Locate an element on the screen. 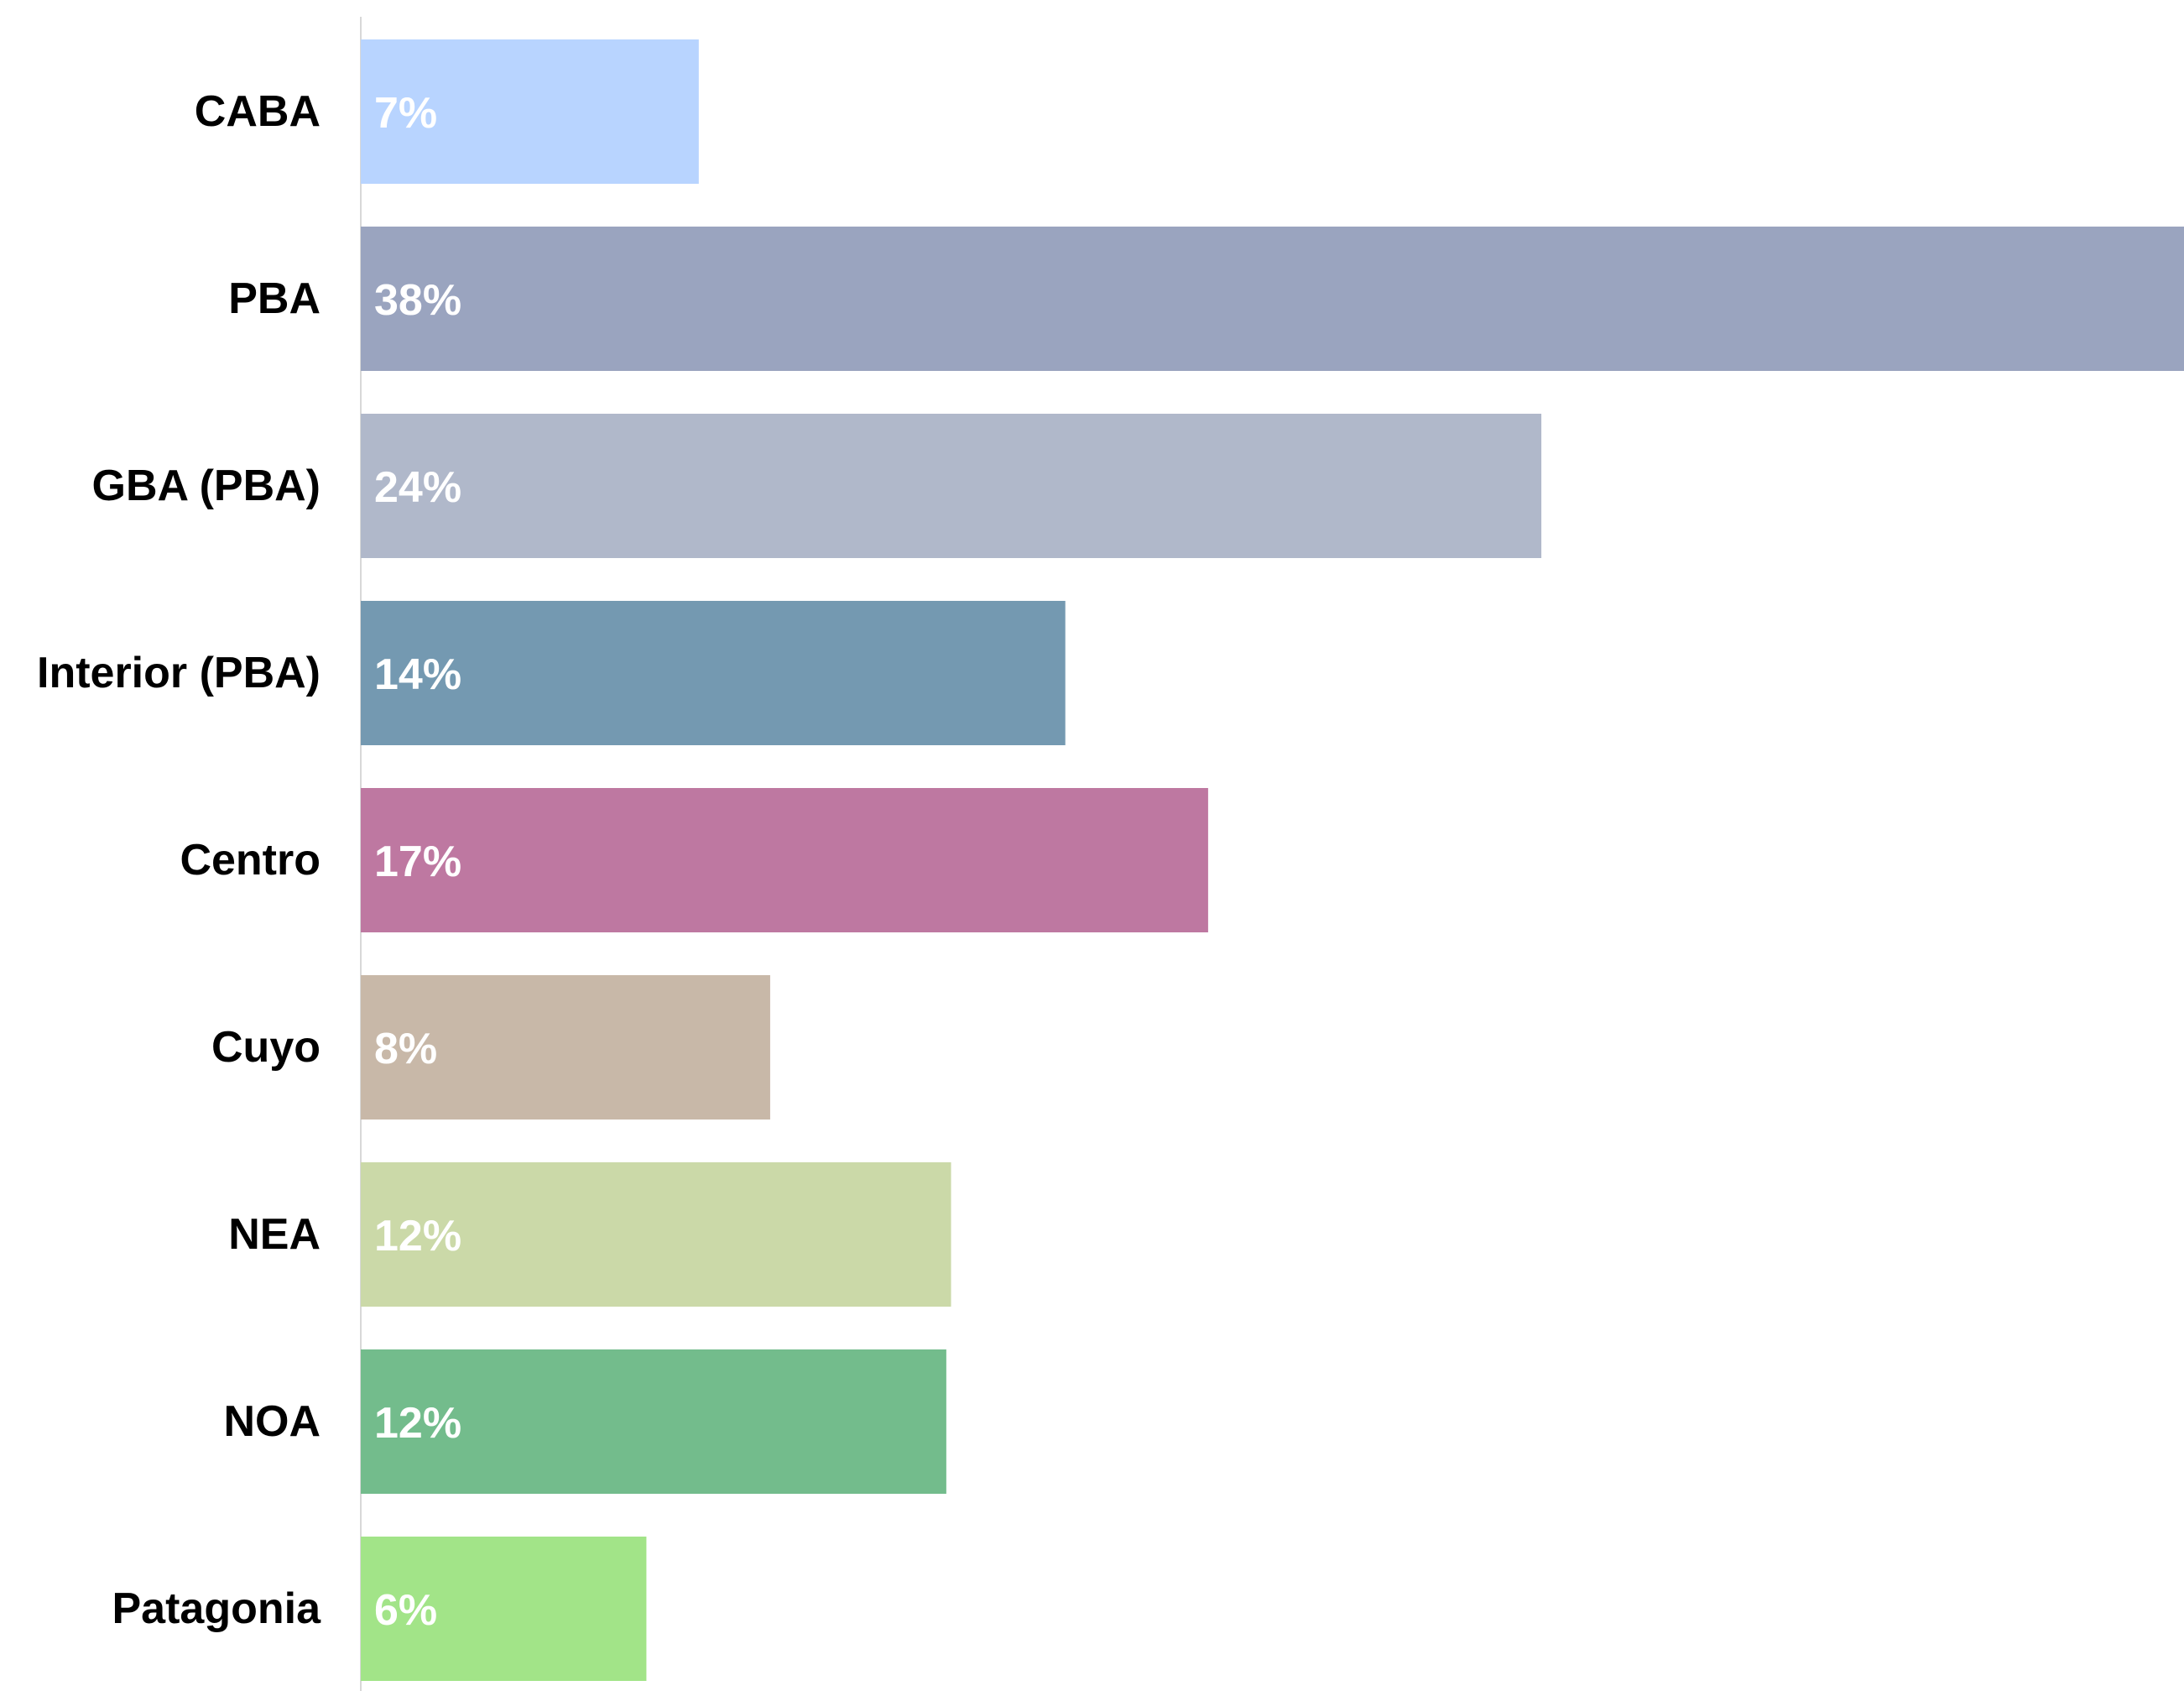 The height and width of the screenshot is (1691, 2184). bar-group: NEA 12% is located at coordinates (589, 1234).